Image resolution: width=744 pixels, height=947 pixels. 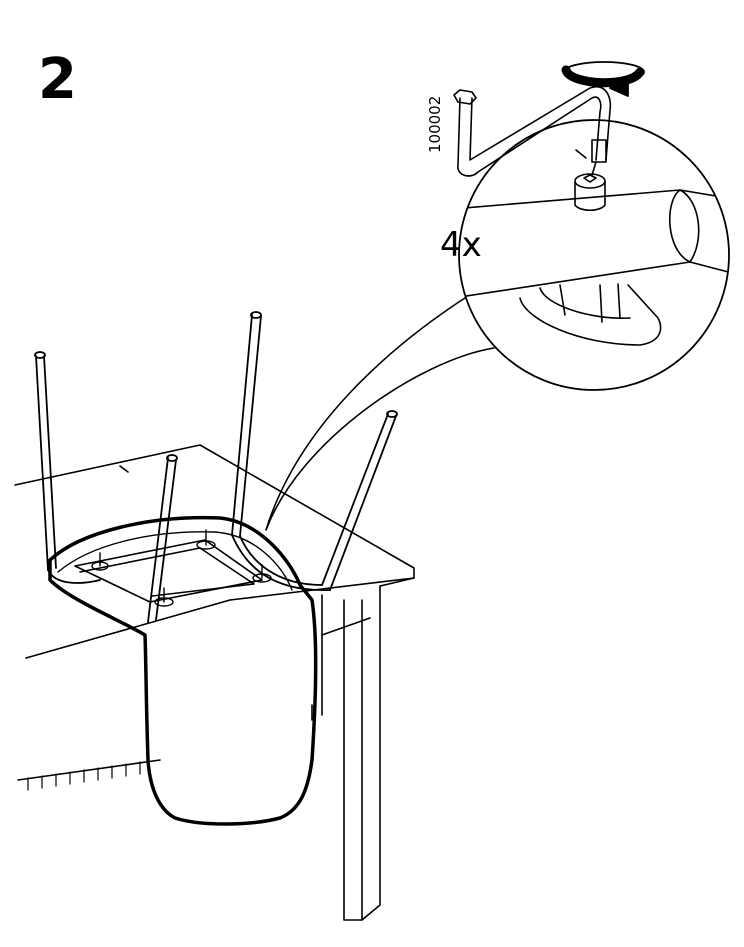 I want to click on hex-key-icon, so click(x=532, y=131).